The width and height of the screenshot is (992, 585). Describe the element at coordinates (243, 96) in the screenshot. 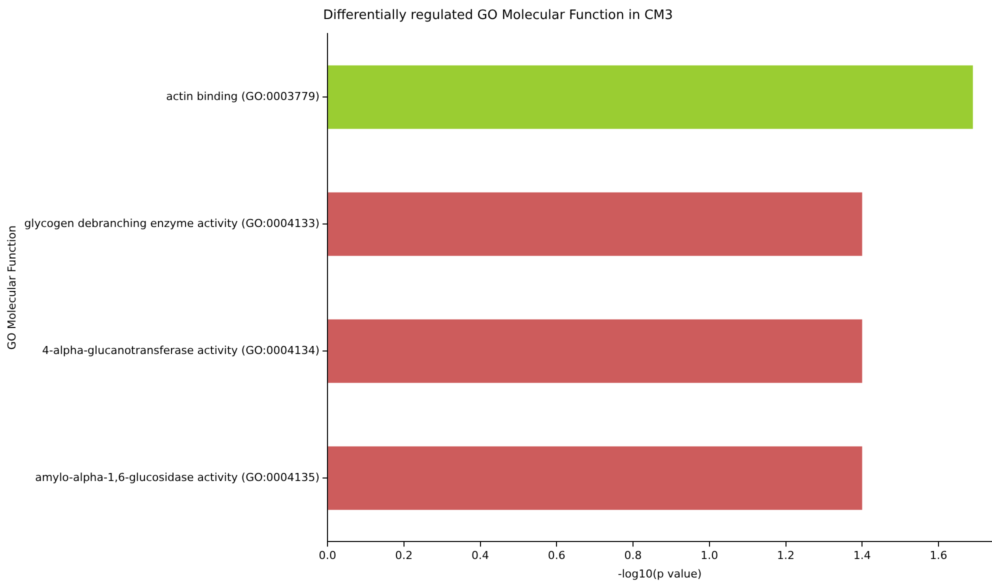

I see `y-tick-label: actin binding (GO:0003779)` at that location.